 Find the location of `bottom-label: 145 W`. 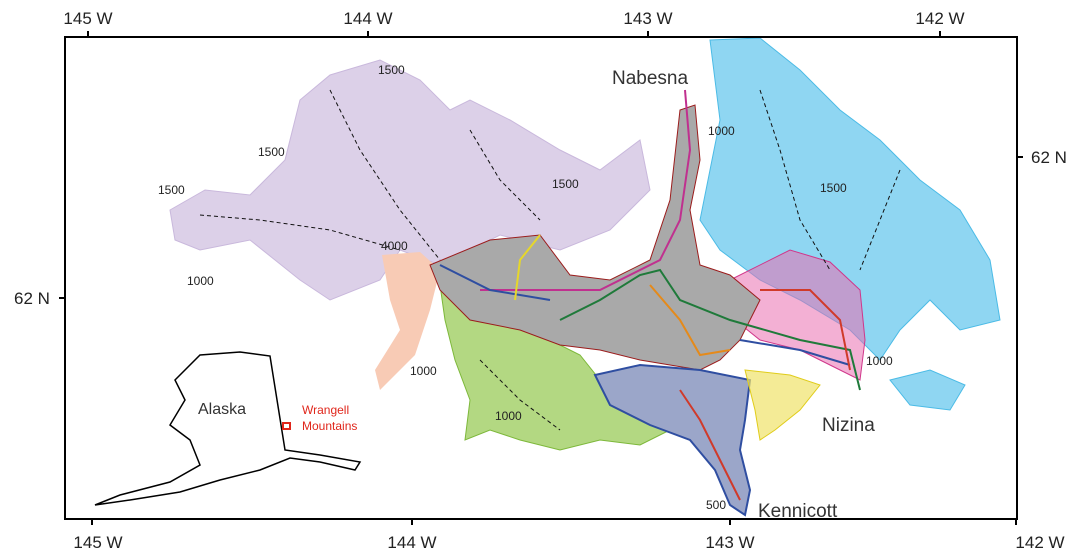

bottom-label: 145 W is located at coordinates (97, 542).